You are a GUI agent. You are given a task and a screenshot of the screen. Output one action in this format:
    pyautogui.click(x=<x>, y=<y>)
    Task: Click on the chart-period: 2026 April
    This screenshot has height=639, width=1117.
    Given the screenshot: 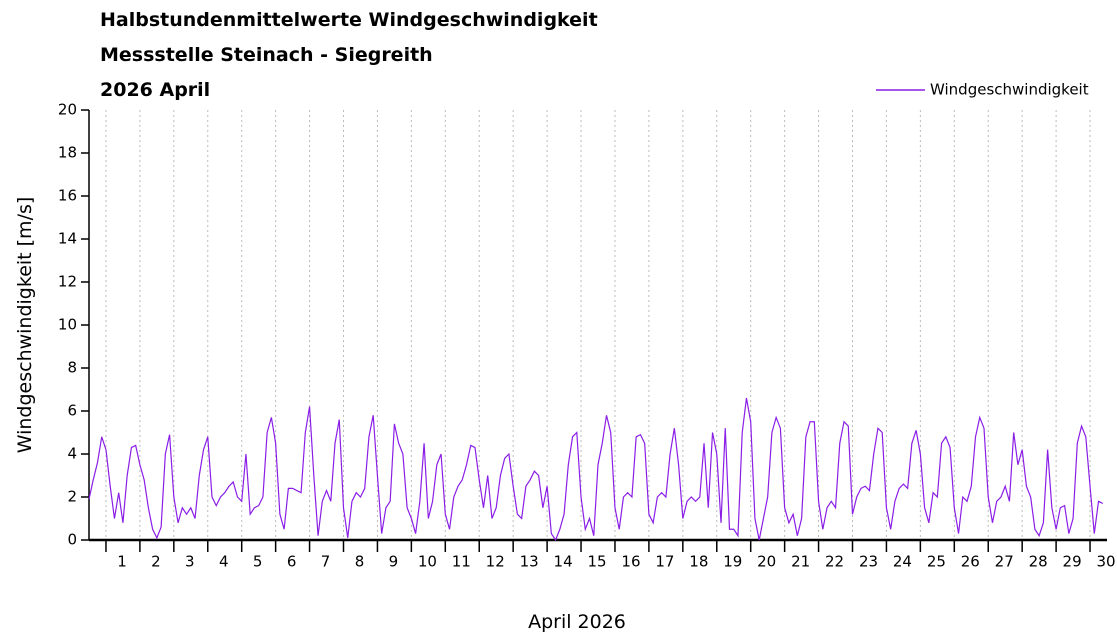 What is the action you would take?
    pyautogui.click(x=155, y=90)
    